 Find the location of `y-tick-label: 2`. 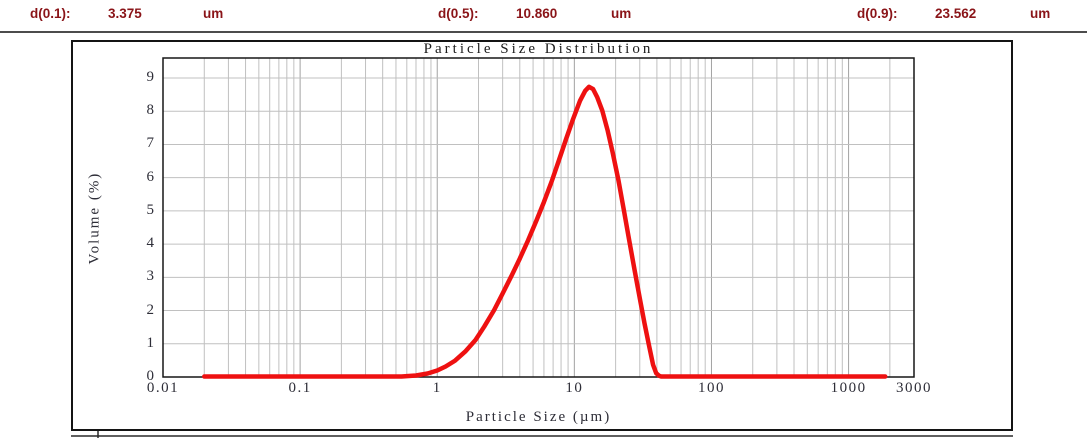

y-tick-label: 2 is located at coordinates (150, 309).